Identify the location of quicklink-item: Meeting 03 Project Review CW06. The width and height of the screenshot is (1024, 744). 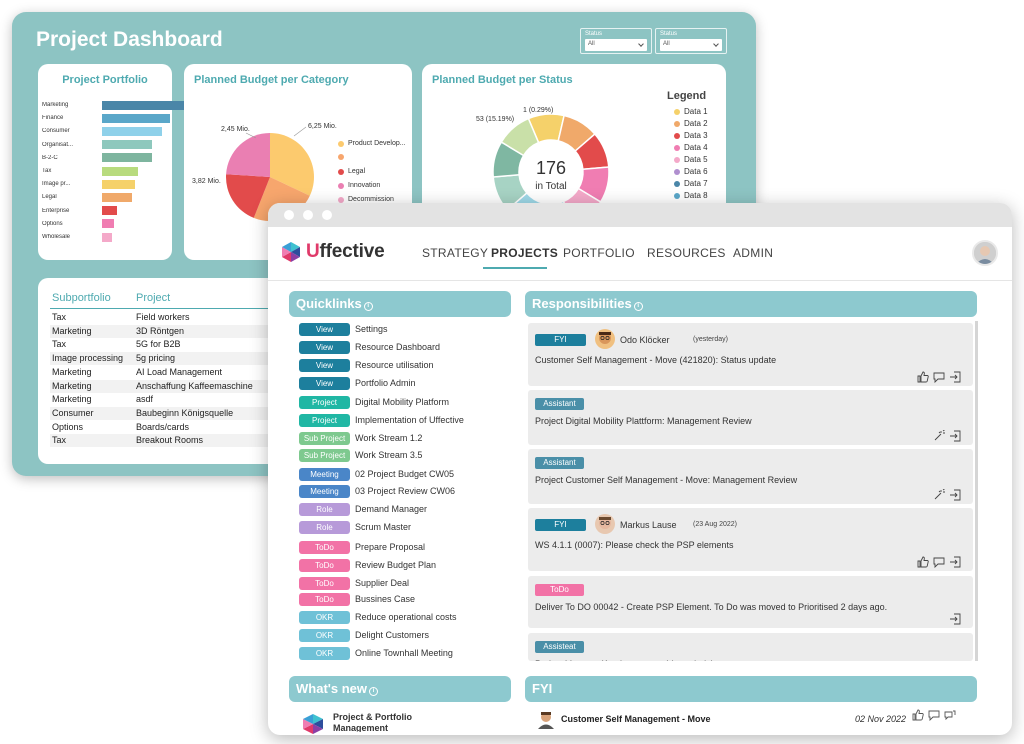
(377, 491).